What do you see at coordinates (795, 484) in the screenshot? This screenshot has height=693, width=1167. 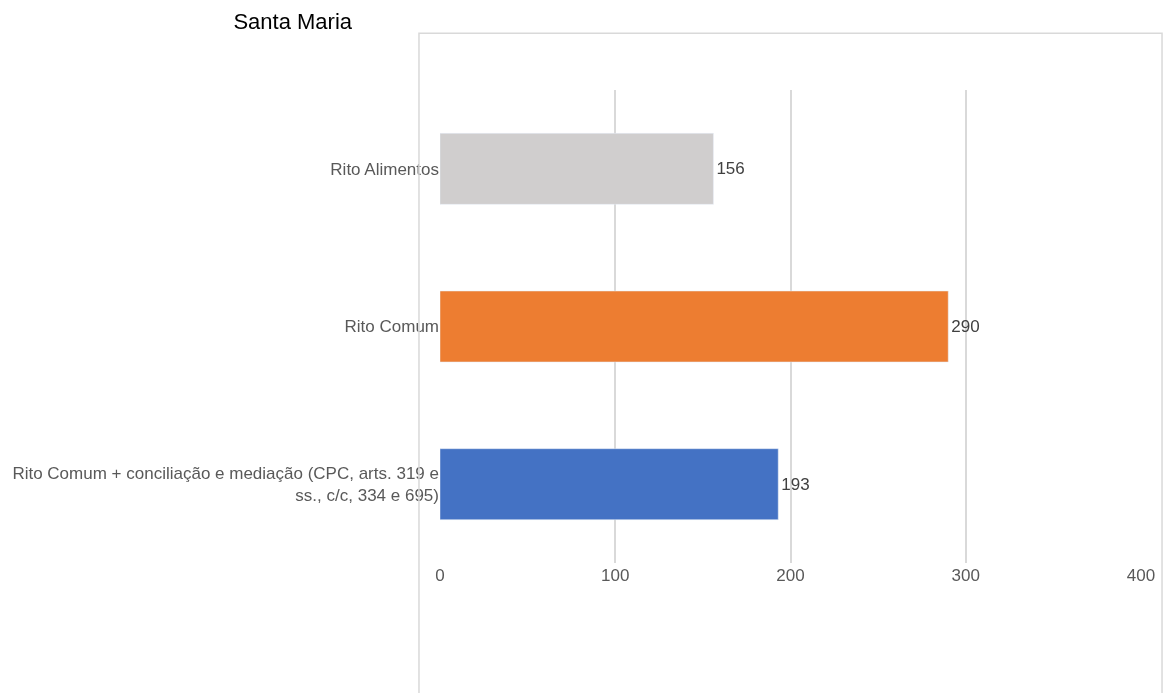 I see `data-label: 193` at bounding box center [795, 484].